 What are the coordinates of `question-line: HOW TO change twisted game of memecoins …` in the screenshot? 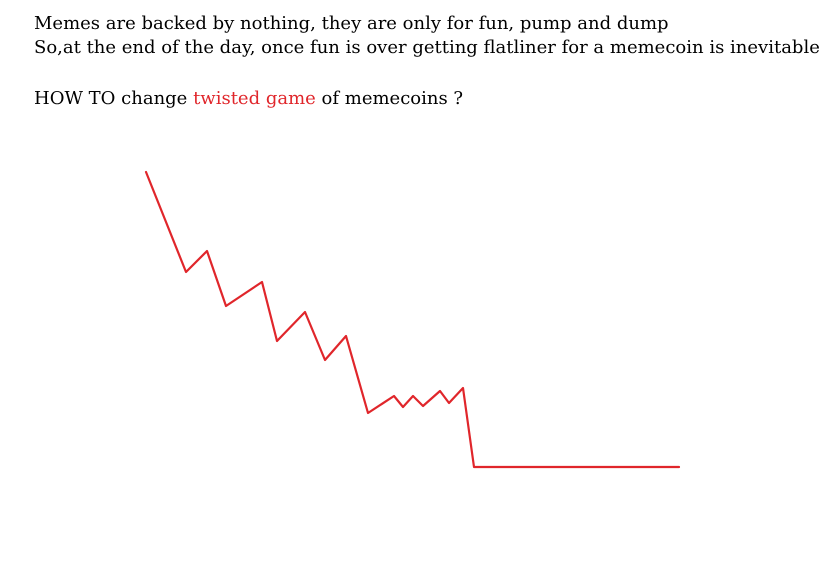 It's located at (248, 99).